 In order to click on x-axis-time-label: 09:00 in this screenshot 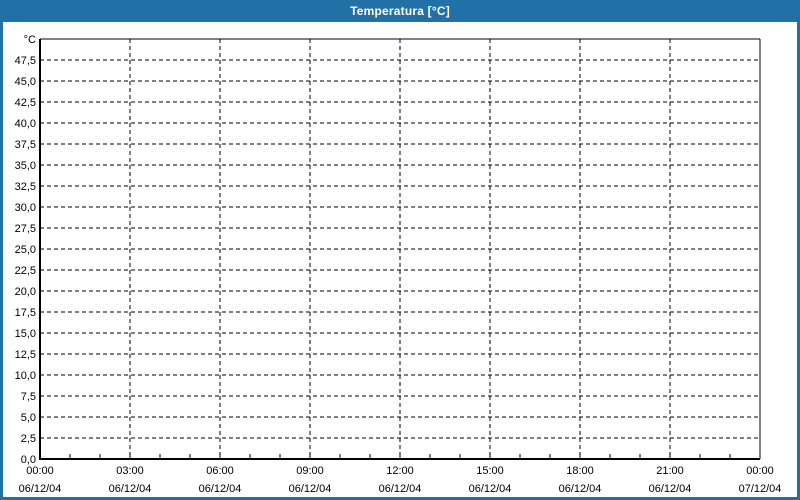, I will do `click(310, 471)`.